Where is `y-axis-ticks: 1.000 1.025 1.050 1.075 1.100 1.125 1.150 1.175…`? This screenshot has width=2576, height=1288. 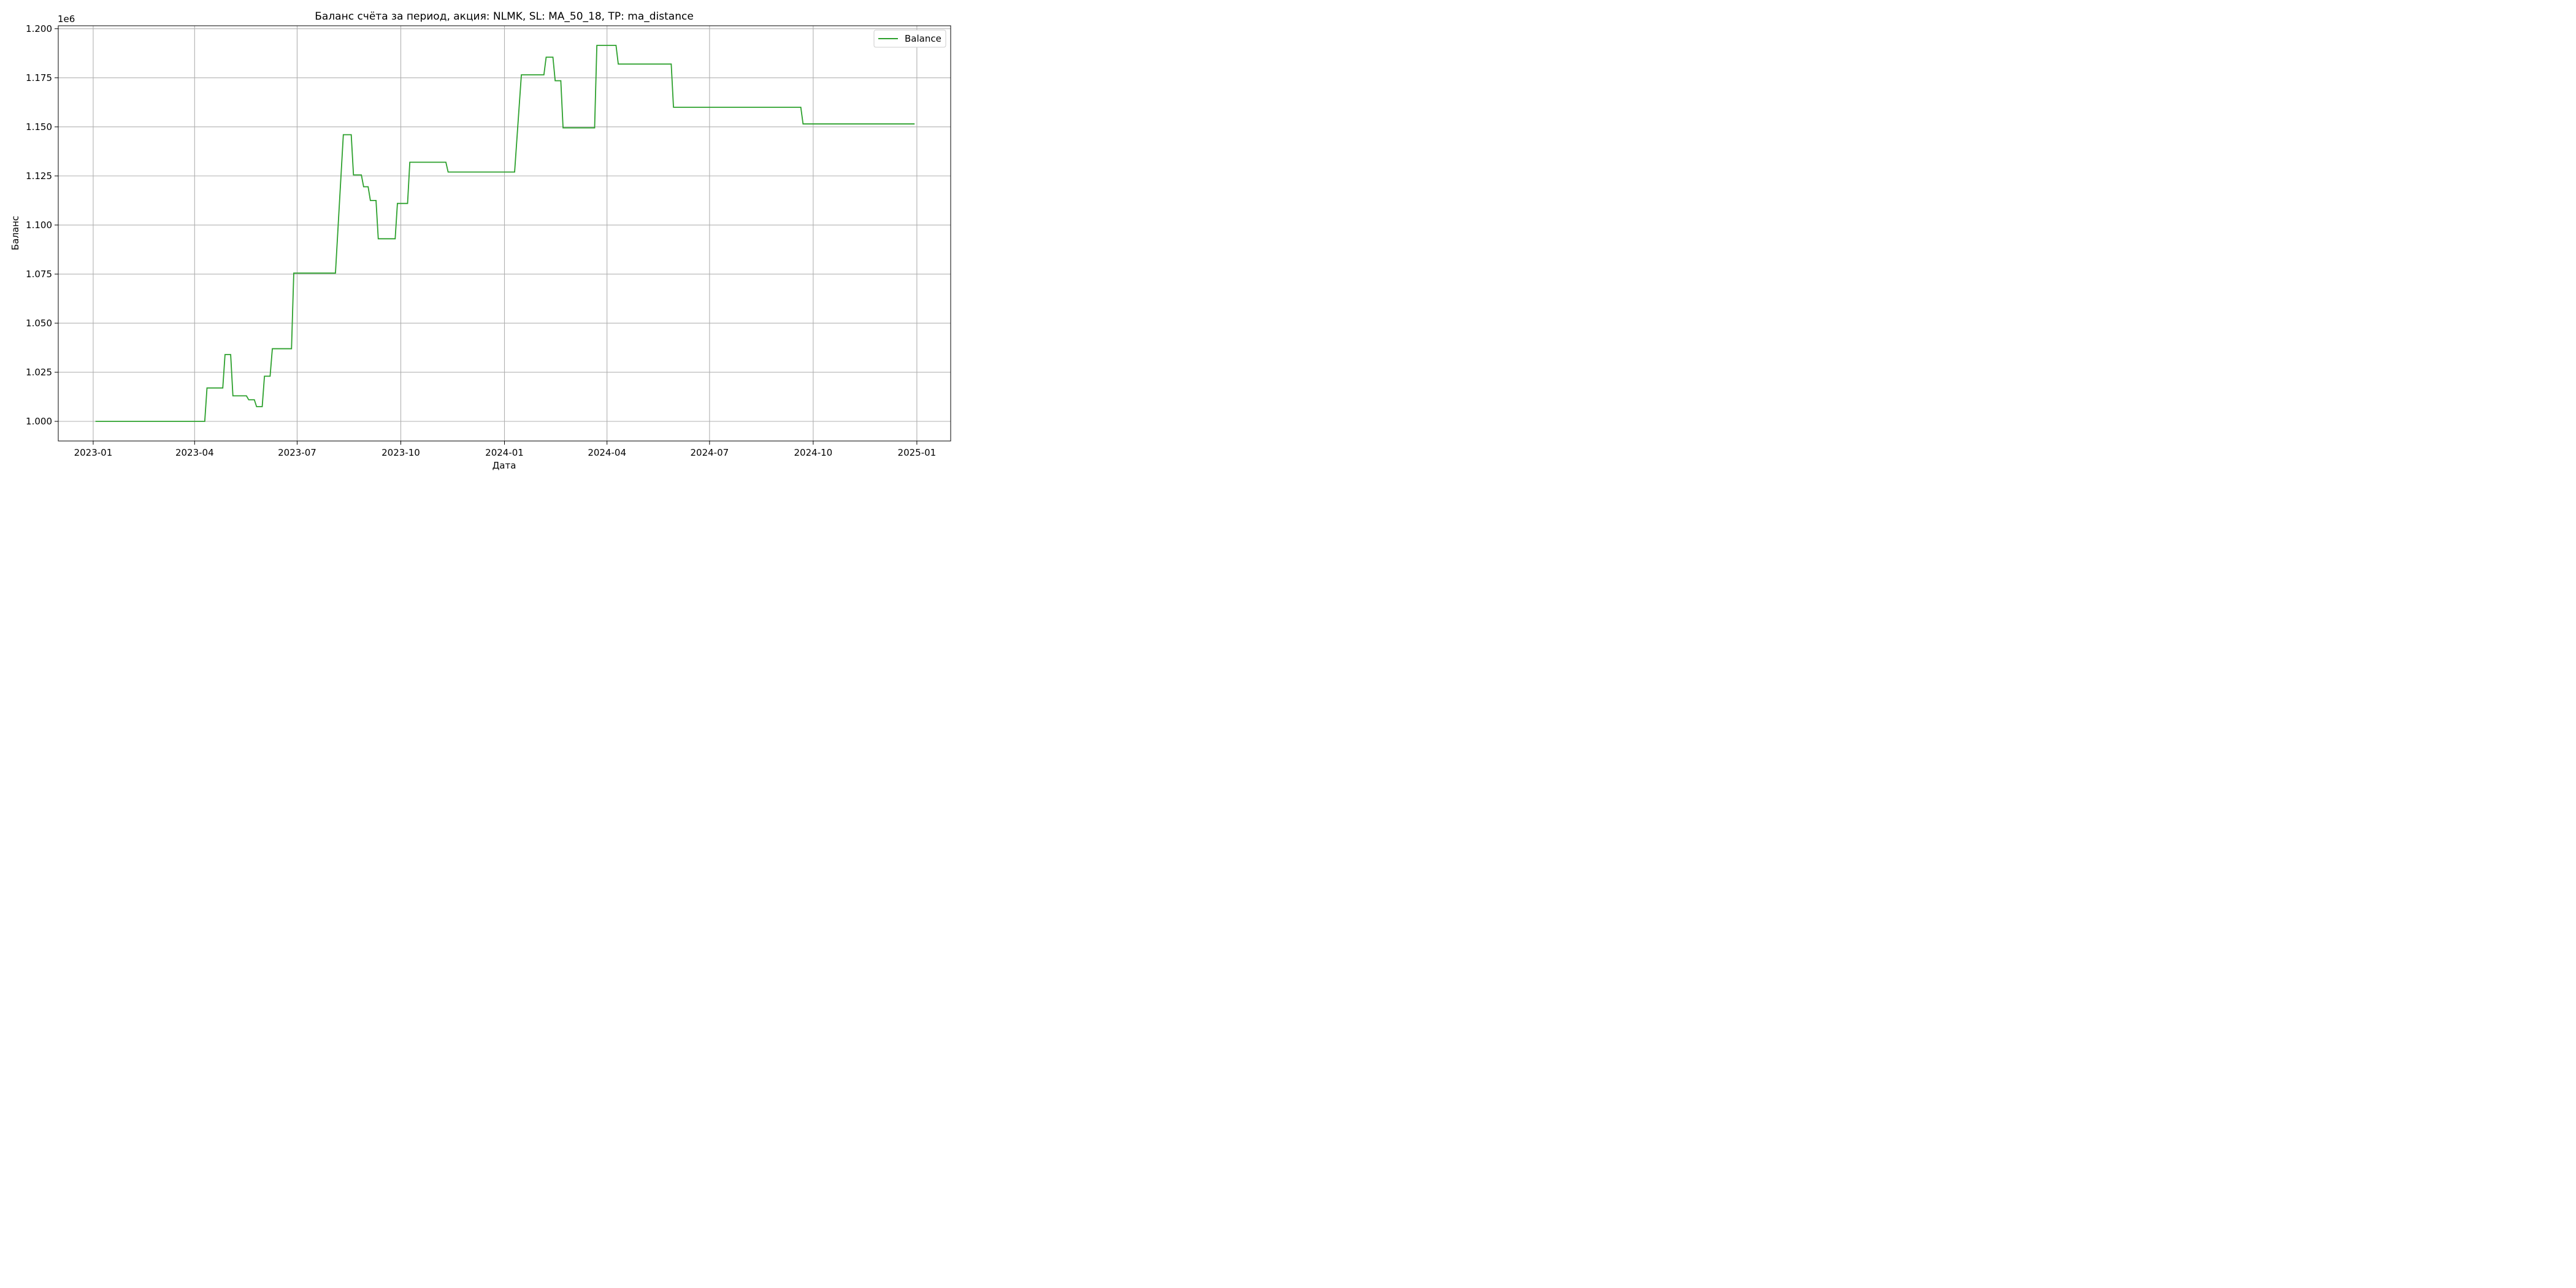
y-axis-ticks: 1.000 1.025 1.050 1.075 1.100 1.125 1.150 1.175… is located at coordinates (42, 225).